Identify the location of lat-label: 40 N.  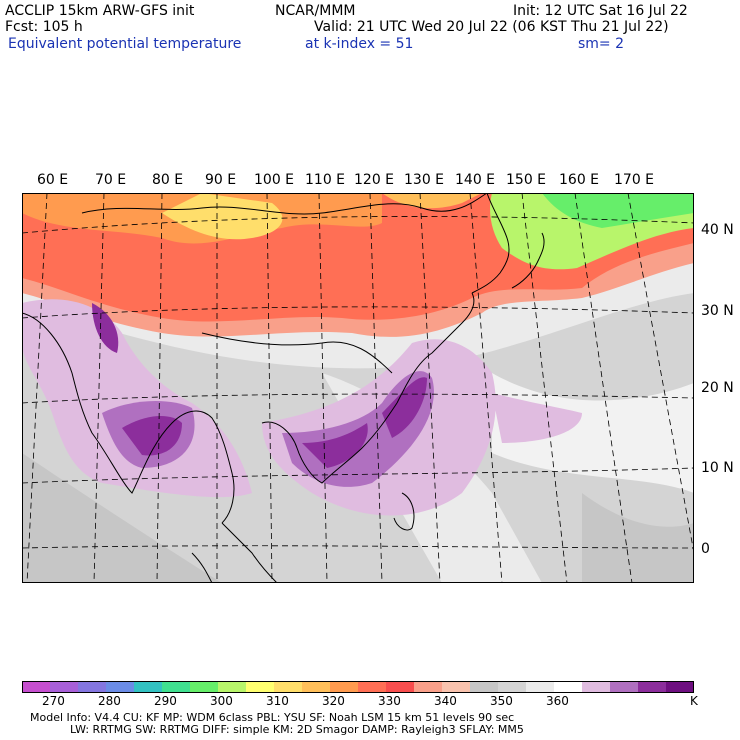
(717, 230).